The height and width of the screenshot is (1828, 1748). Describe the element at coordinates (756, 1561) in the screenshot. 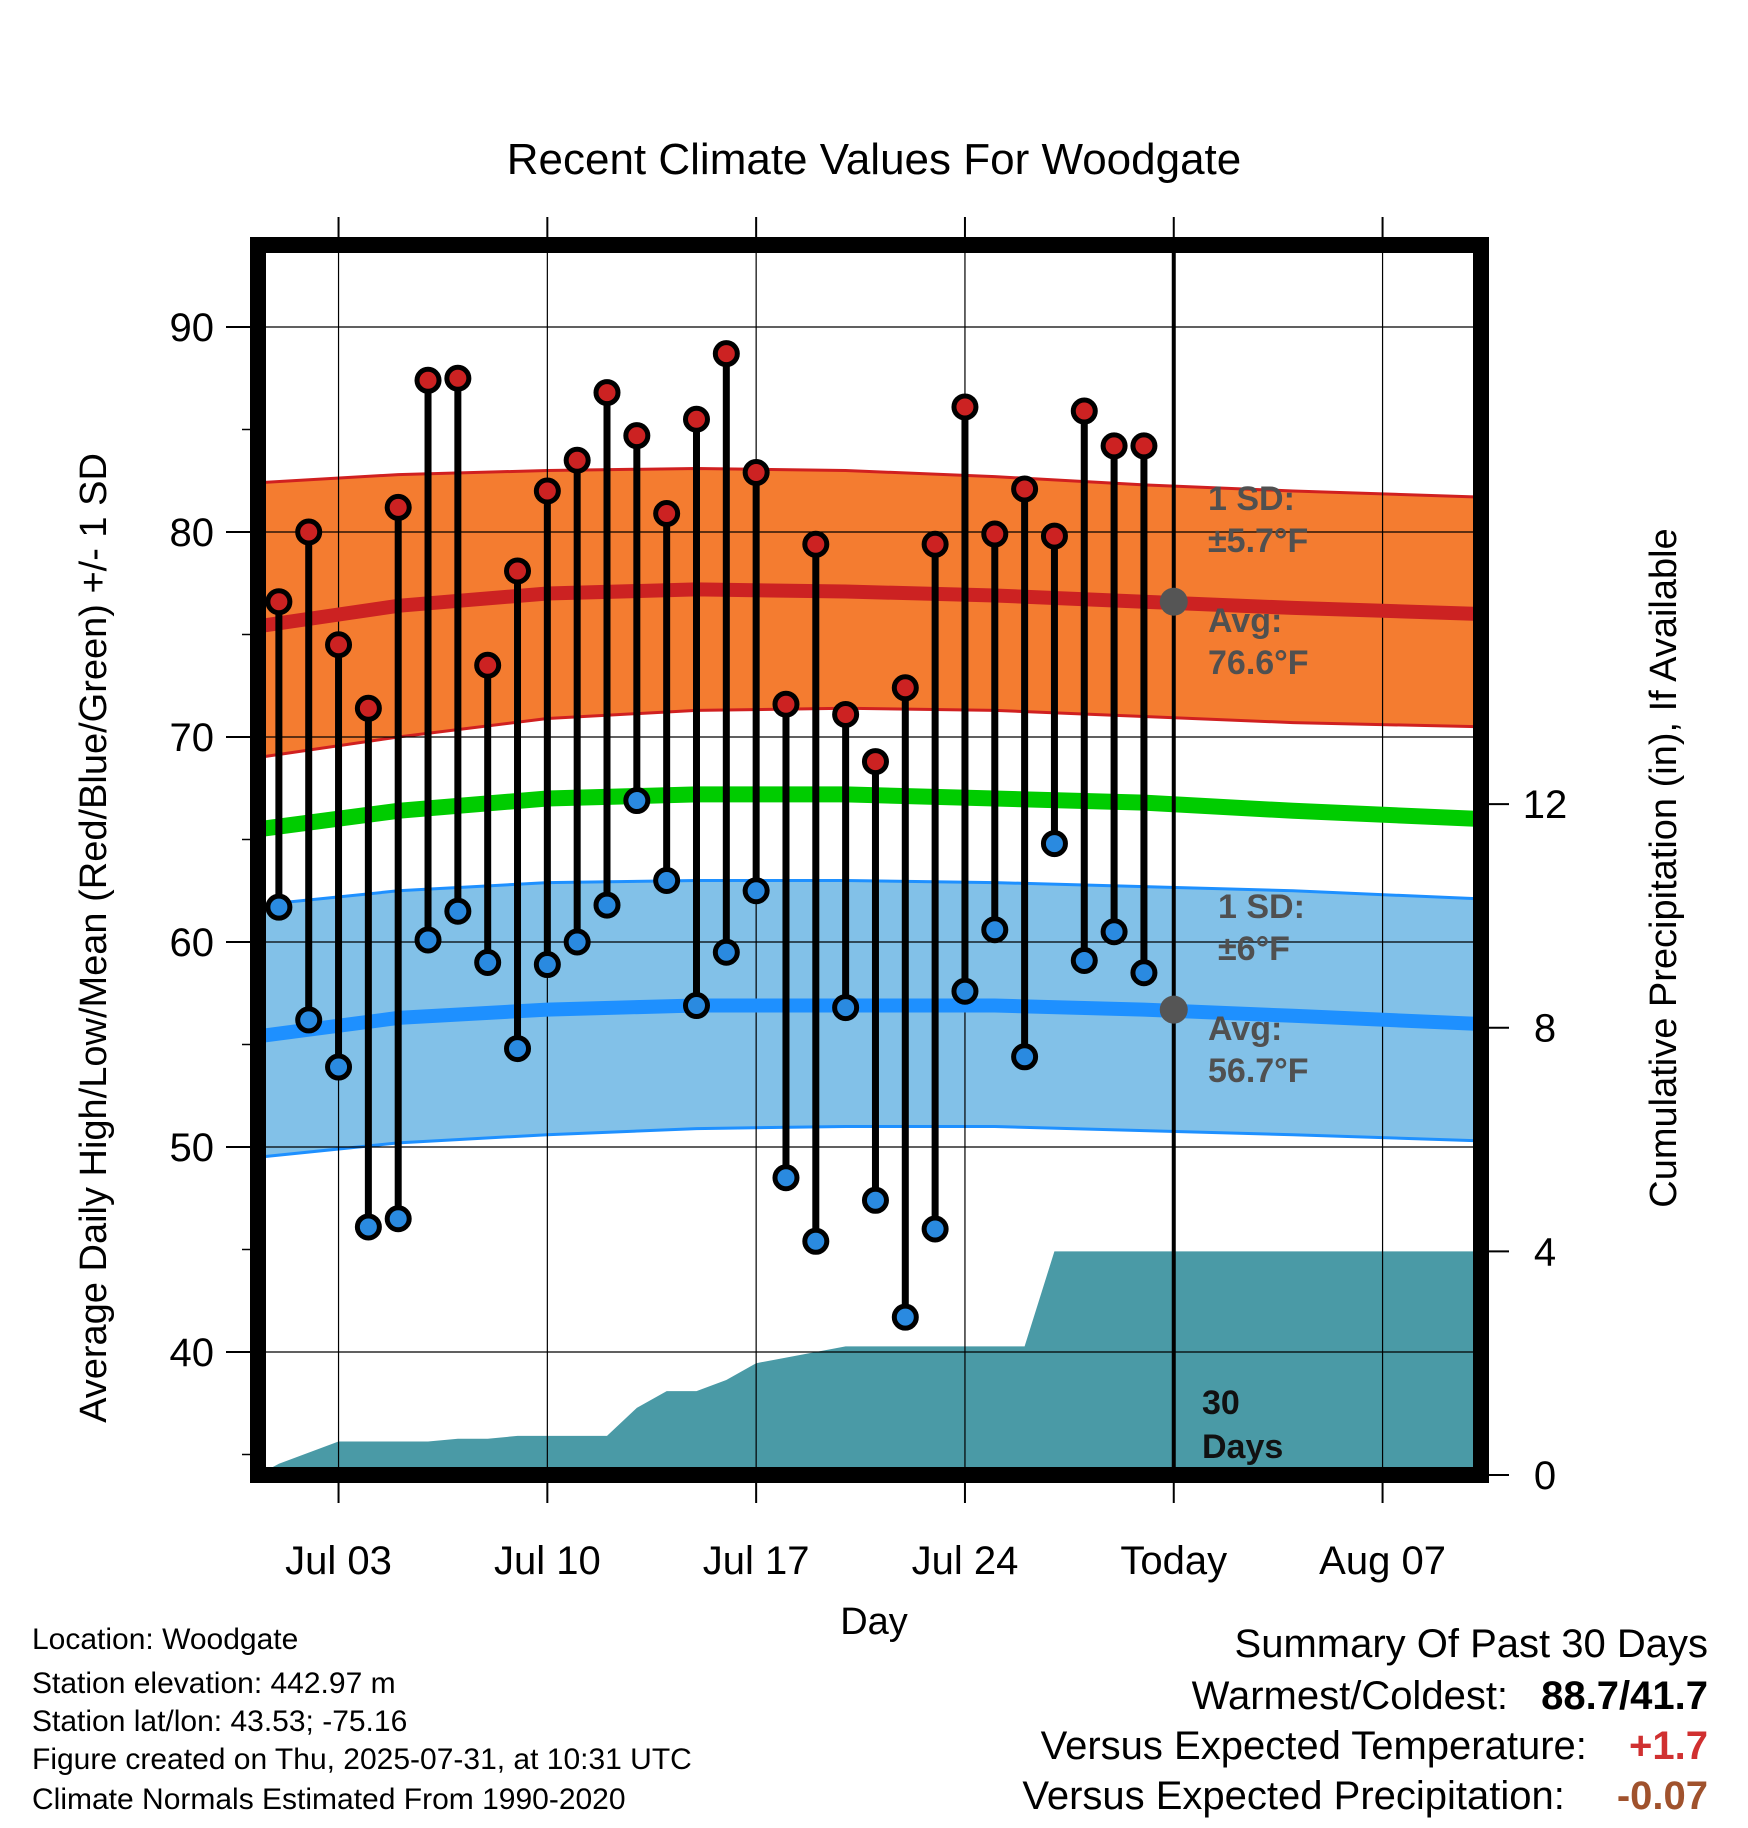

I see `x-tick-label-2: Jul 17` at that location.